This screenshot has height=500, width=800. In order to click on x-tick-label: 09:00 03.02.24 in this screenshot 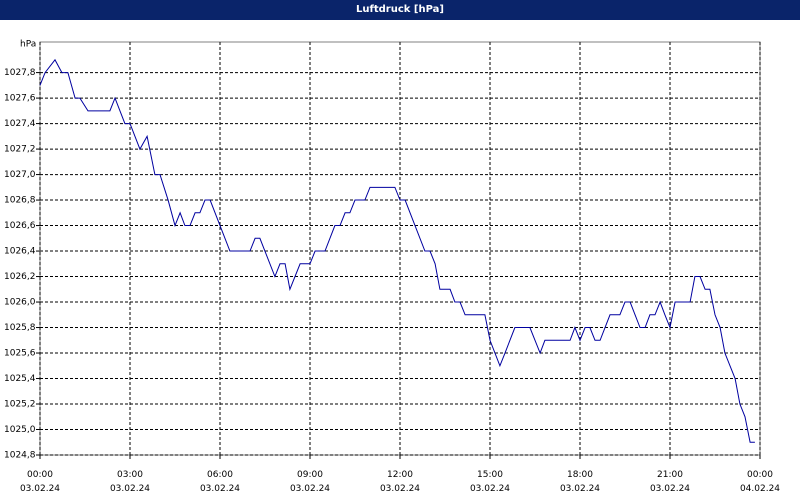, I will do `click(310, 482)`.